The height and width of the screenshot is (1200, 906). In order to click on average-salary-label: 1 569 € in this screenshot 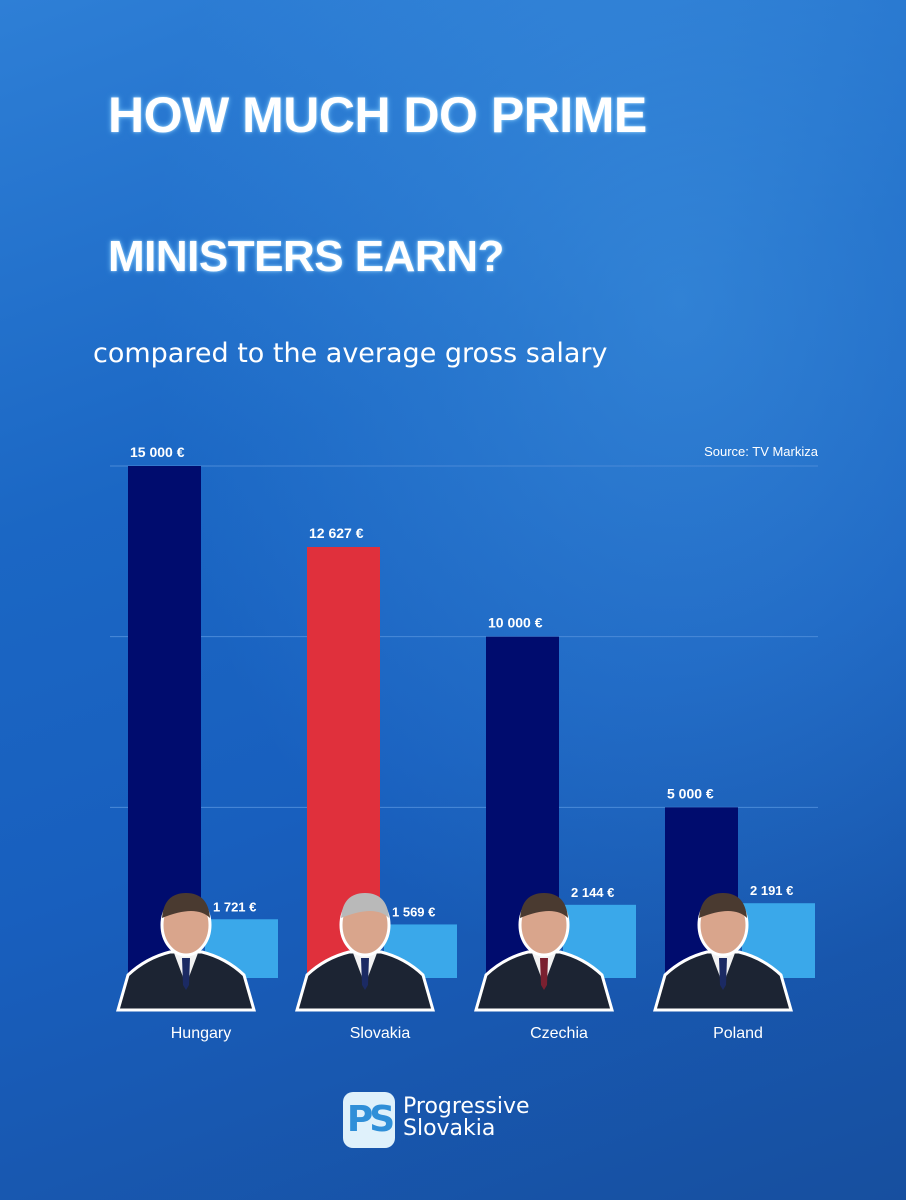, I will do `click(413, 911)`.